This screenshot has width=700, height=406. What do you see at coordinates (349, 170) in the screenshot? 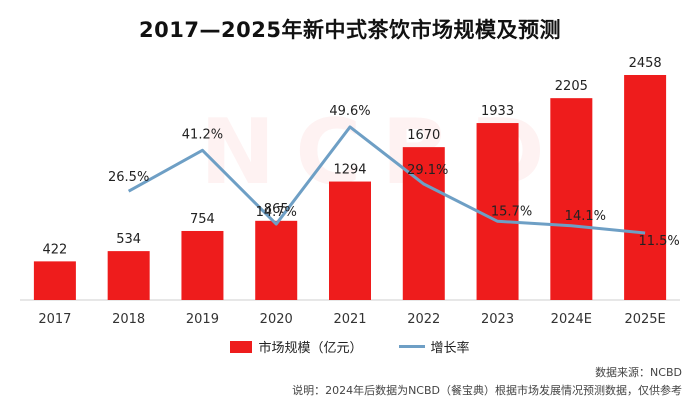
I see `bar-label-2021: 1294` at bounding box center [349, 170].